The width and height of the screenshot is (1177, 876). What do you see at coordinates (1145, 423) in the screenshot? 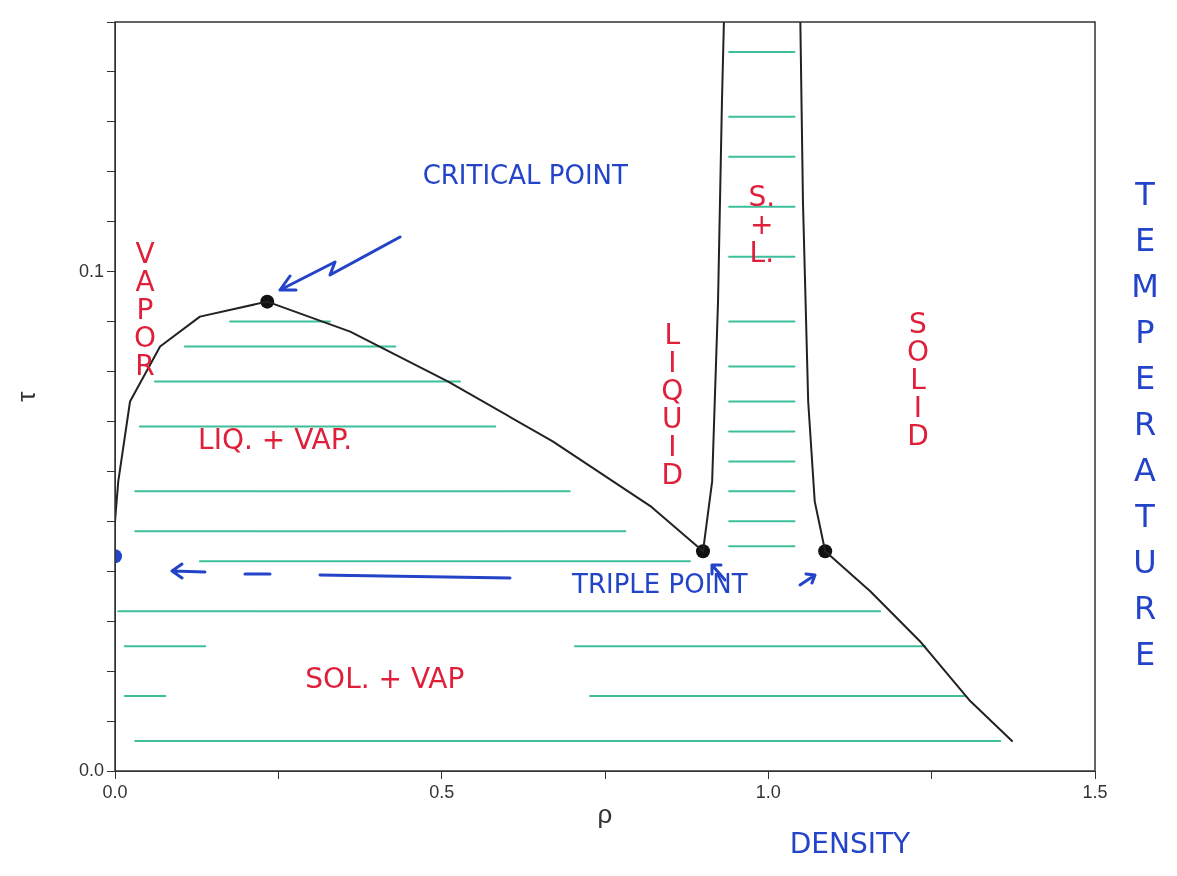
I see `text: TEMPERATURE` at bounding box center [1145, 423].